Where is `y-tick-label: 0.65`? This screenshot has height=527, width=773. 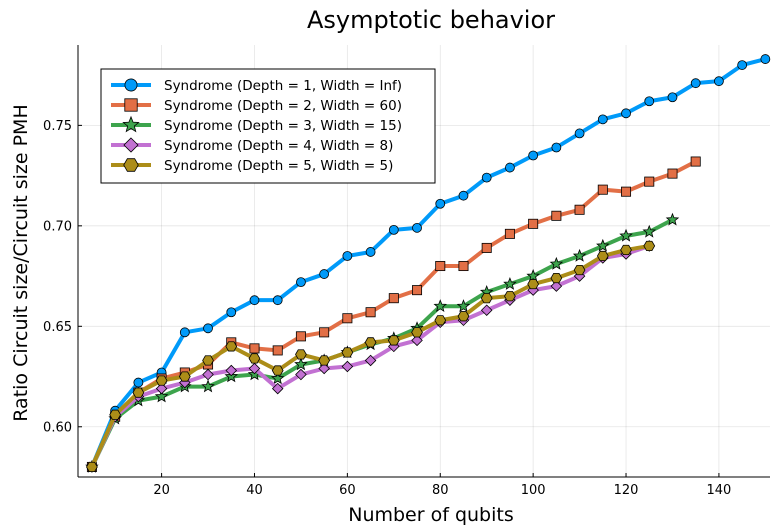
y-tick-label: 0.65 is located at coordinates (57, 327).